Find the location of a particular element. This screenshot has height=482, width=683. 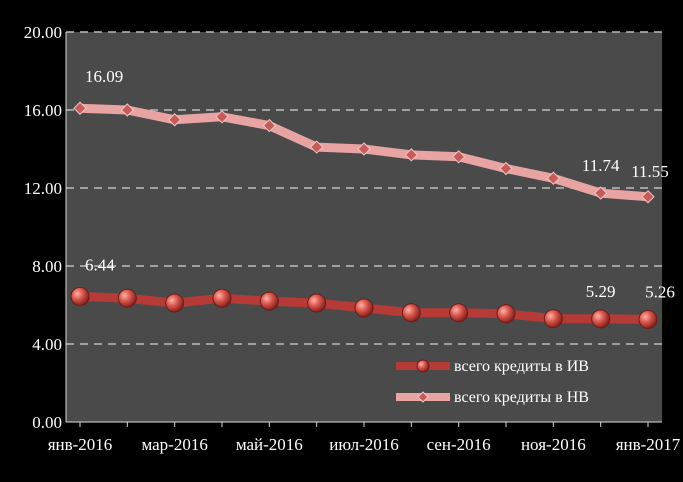

y-tick-label: 16.00 is located at coordinates (43, 110).